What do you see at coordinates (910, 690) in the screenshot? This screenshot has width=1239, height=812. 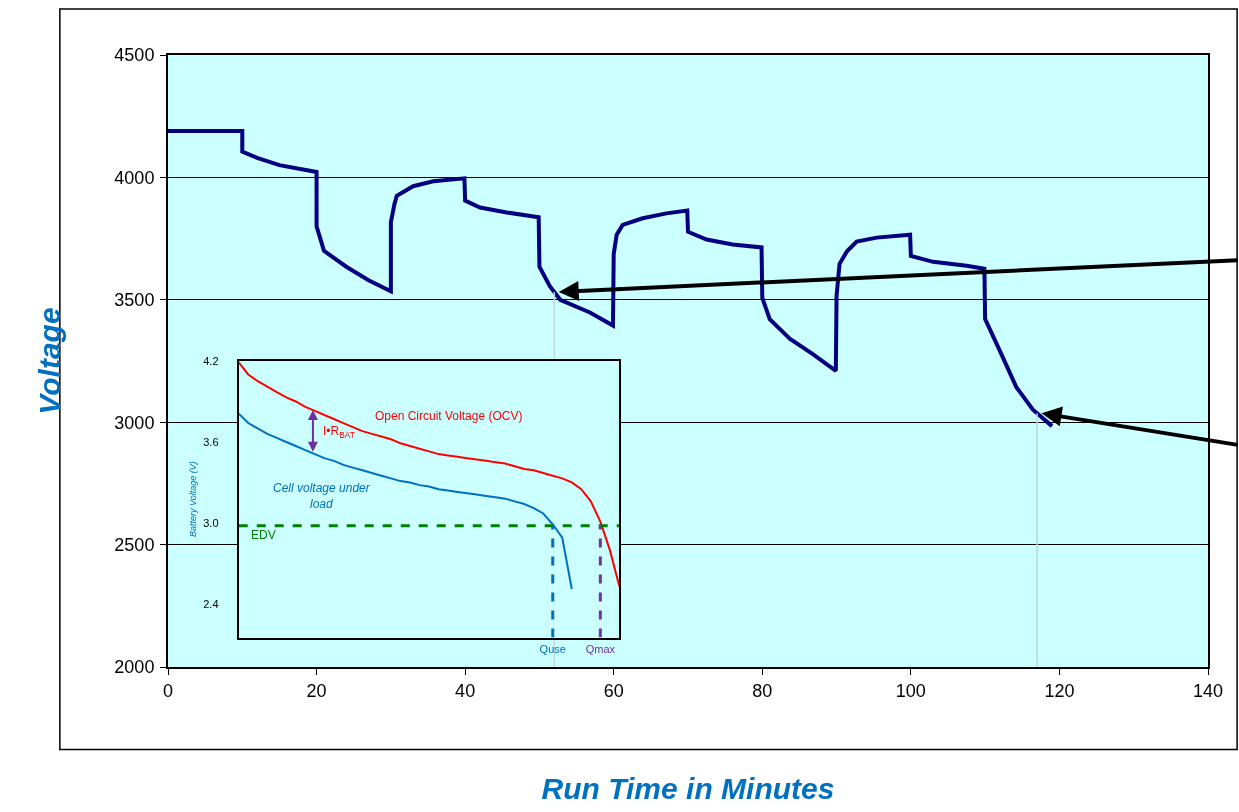 I see `x-tick-label: 100` at bounding box center [910, 690].